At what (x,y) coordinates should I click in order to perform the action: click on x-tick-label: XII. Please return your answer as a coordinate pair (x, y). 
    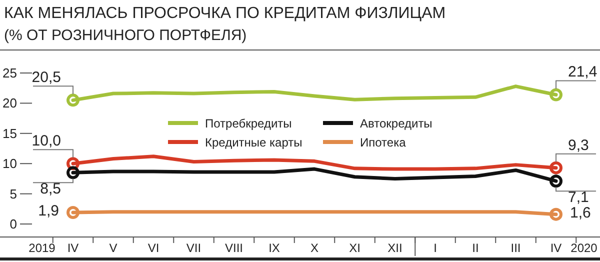
    Looking at the image, I should click on (395, 248).